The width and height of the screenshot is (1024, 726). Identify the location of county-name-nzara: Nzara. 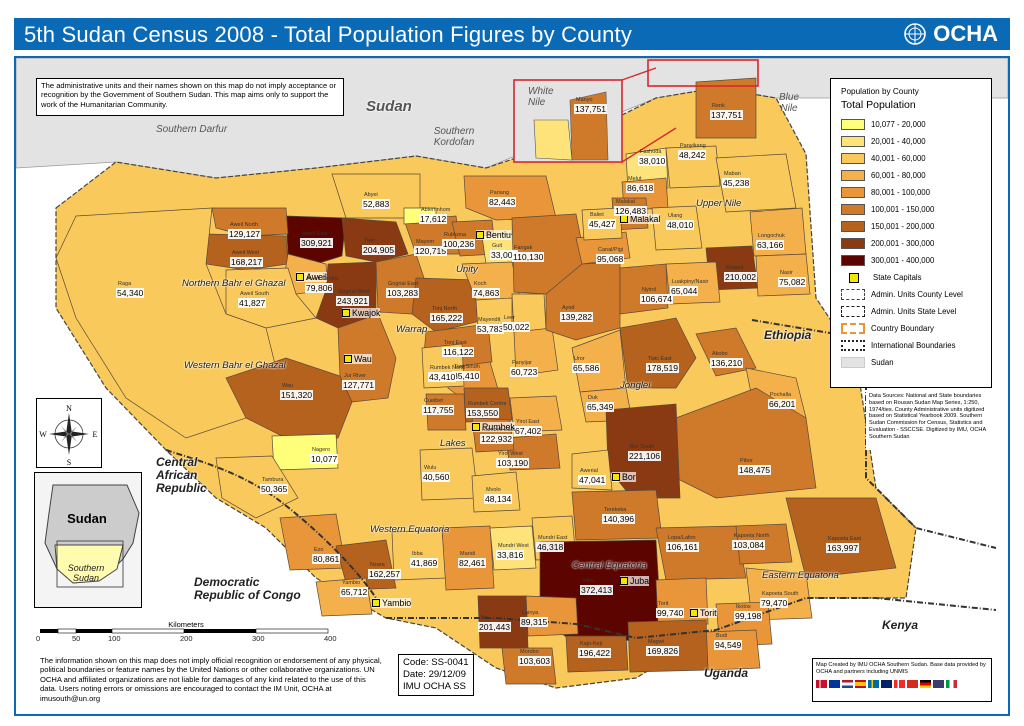
(377, 565).